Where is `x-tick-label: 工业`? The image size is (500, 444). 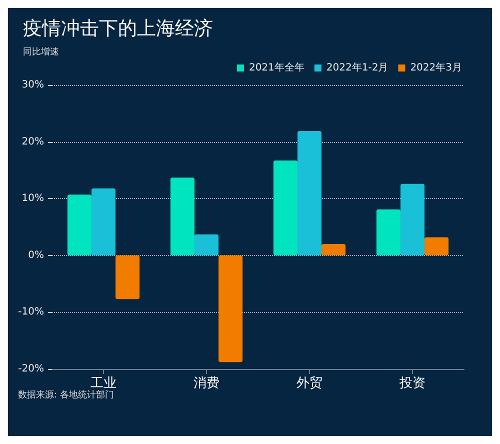 x-tick-label: 工业 is located at coordinates (103, 383).